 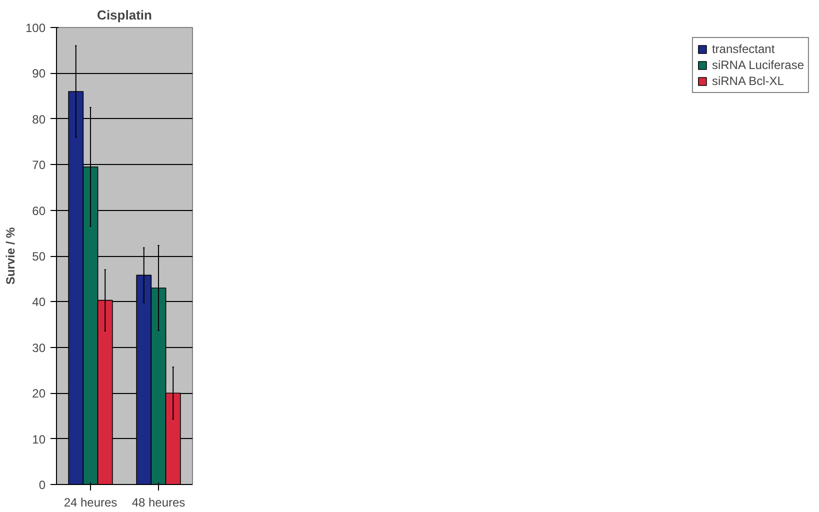 What do you see at coordinates (91, 503) in the screenshot?
I see `x-tick-label: 24 heures` at bounding box center [91, 503].